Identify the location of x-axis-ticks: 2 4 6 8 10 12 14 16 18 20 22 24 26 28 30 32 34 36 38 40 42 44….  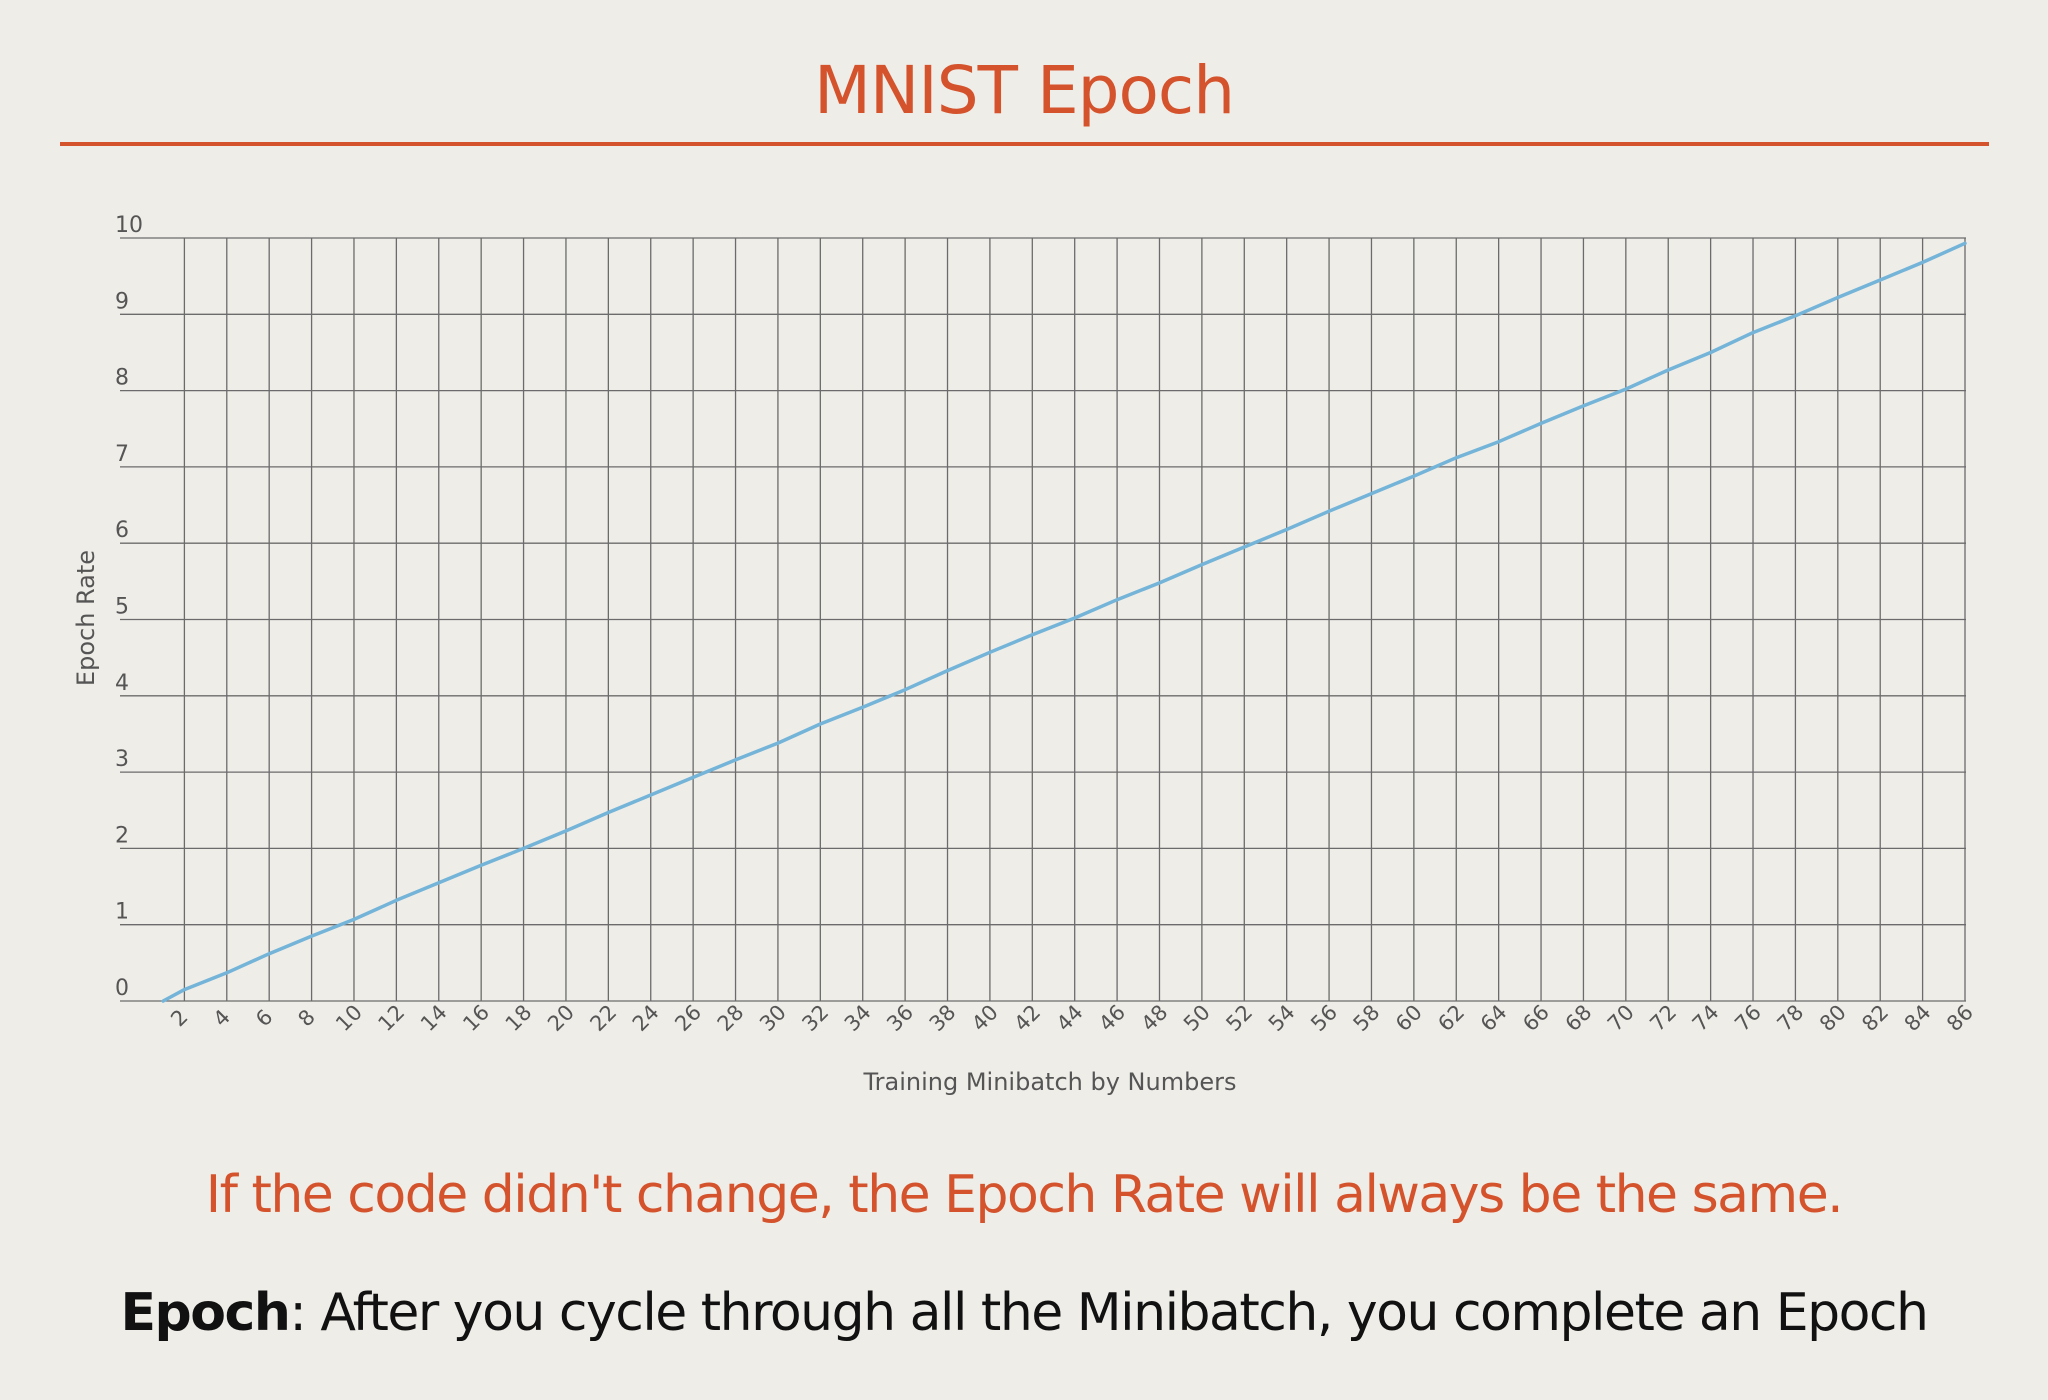
(1072, 1018).